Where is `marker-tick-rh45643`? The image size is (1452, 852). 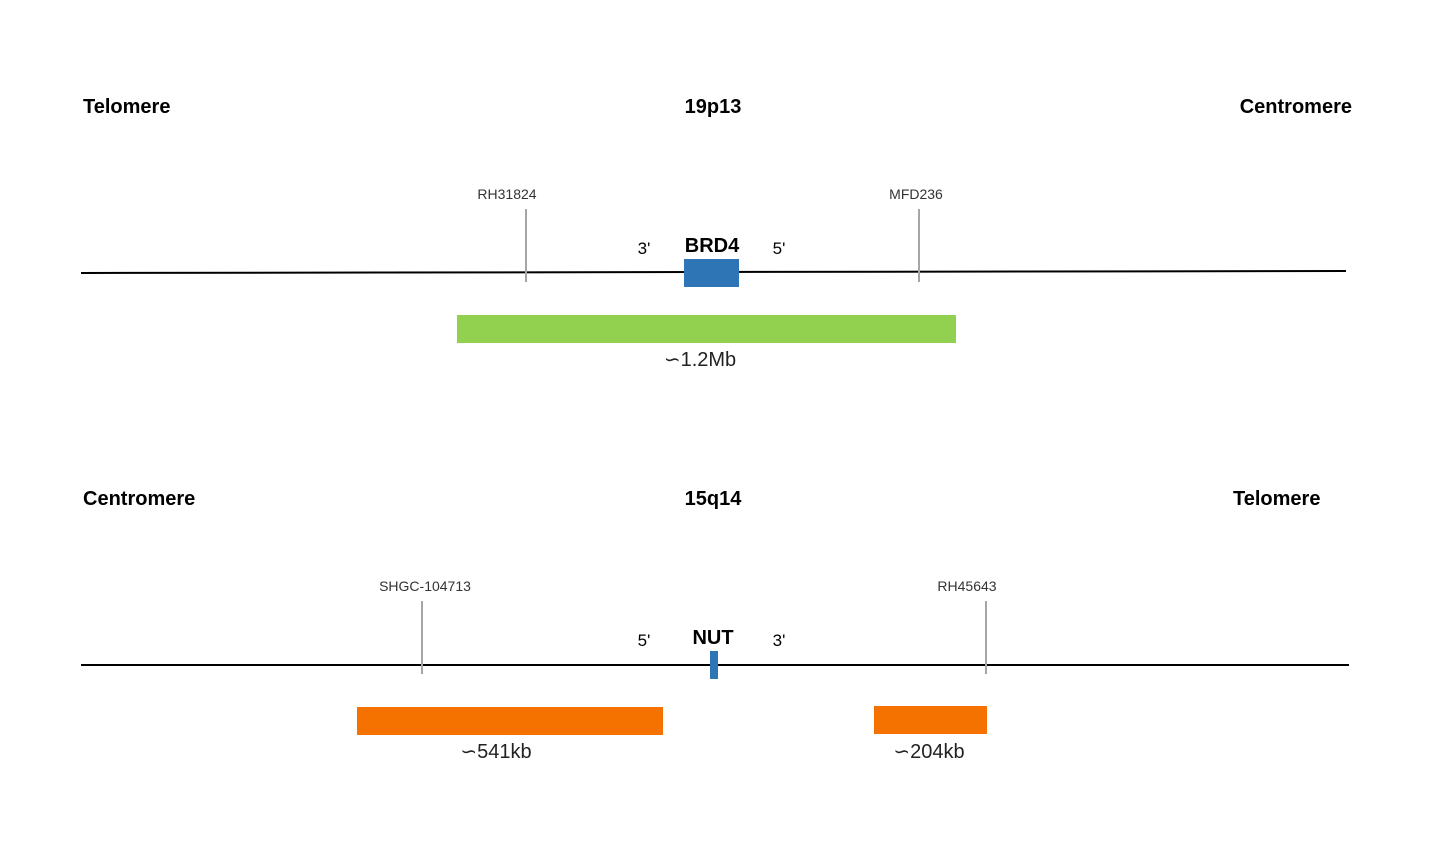 marker-tick-rh45643 is located at coordinates (986, 637).